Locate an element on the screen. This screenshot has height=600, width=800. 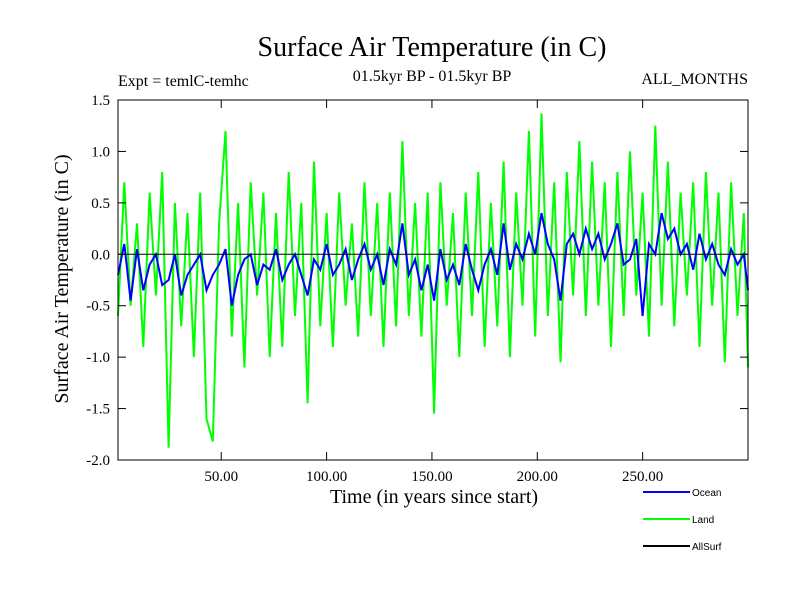
period-label: 01.5kyr BP - 01.5kyr BP is located at coordinates (432, 76).